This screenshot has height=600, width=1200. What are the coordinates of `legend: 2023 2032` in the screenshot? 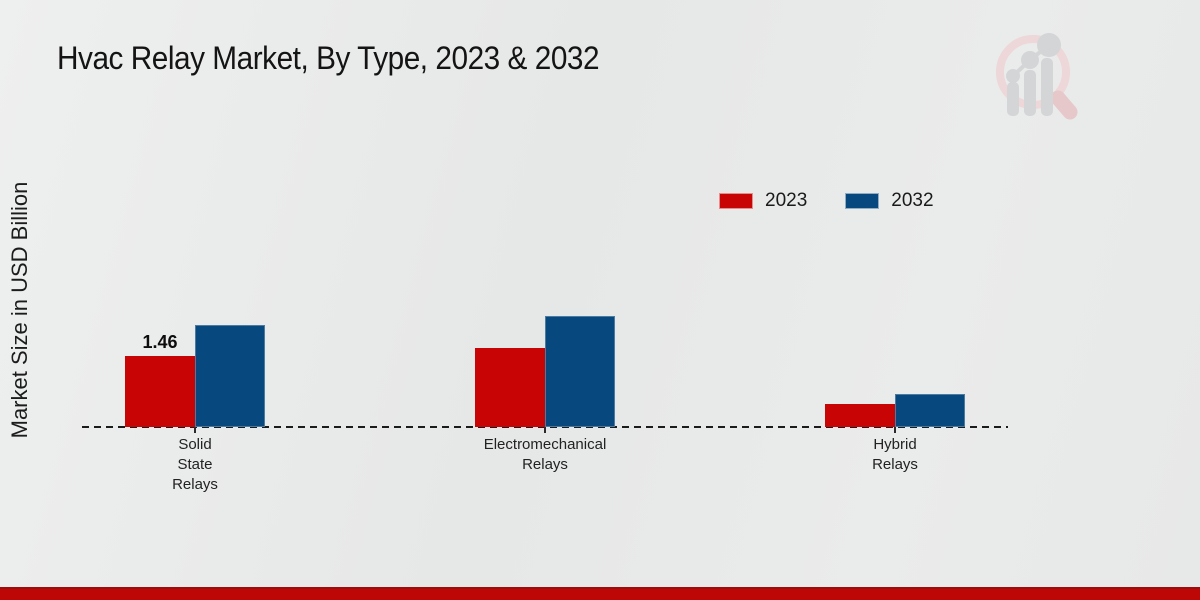 It's located at (826, 201).